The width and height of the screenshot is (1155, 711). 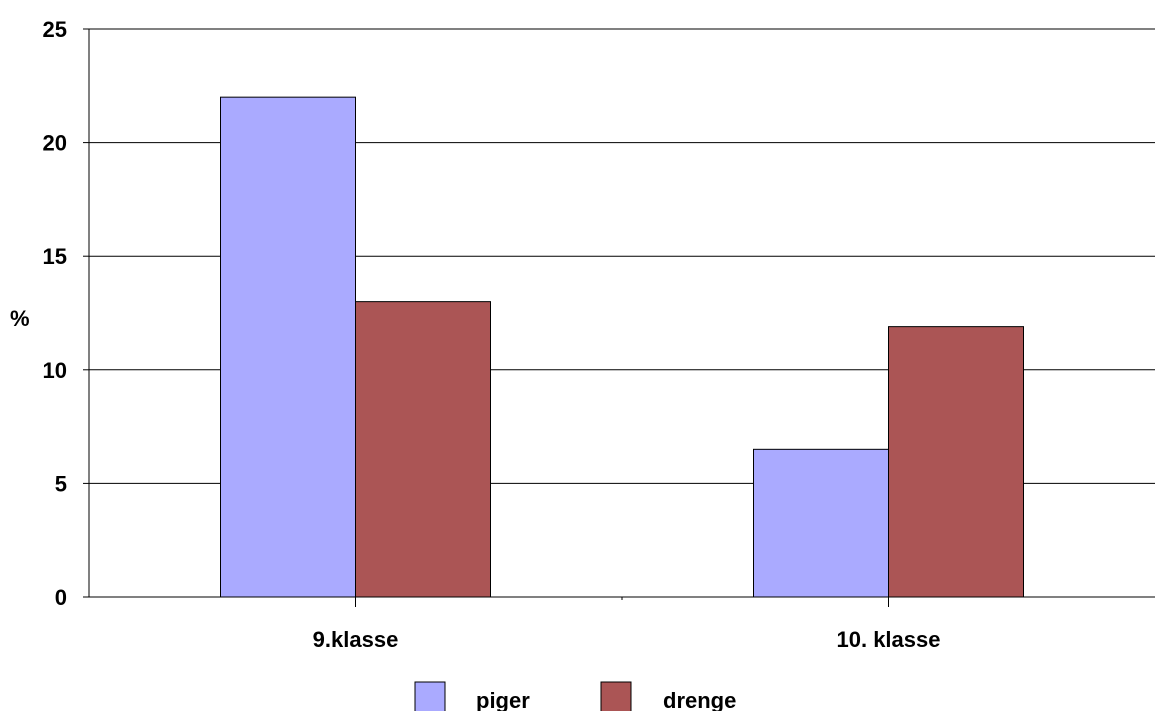 What do you see at coordinates (699, 699) in the screenshot?
I see `legend-label-drenge: drenge` at bounding box center [699, 699].